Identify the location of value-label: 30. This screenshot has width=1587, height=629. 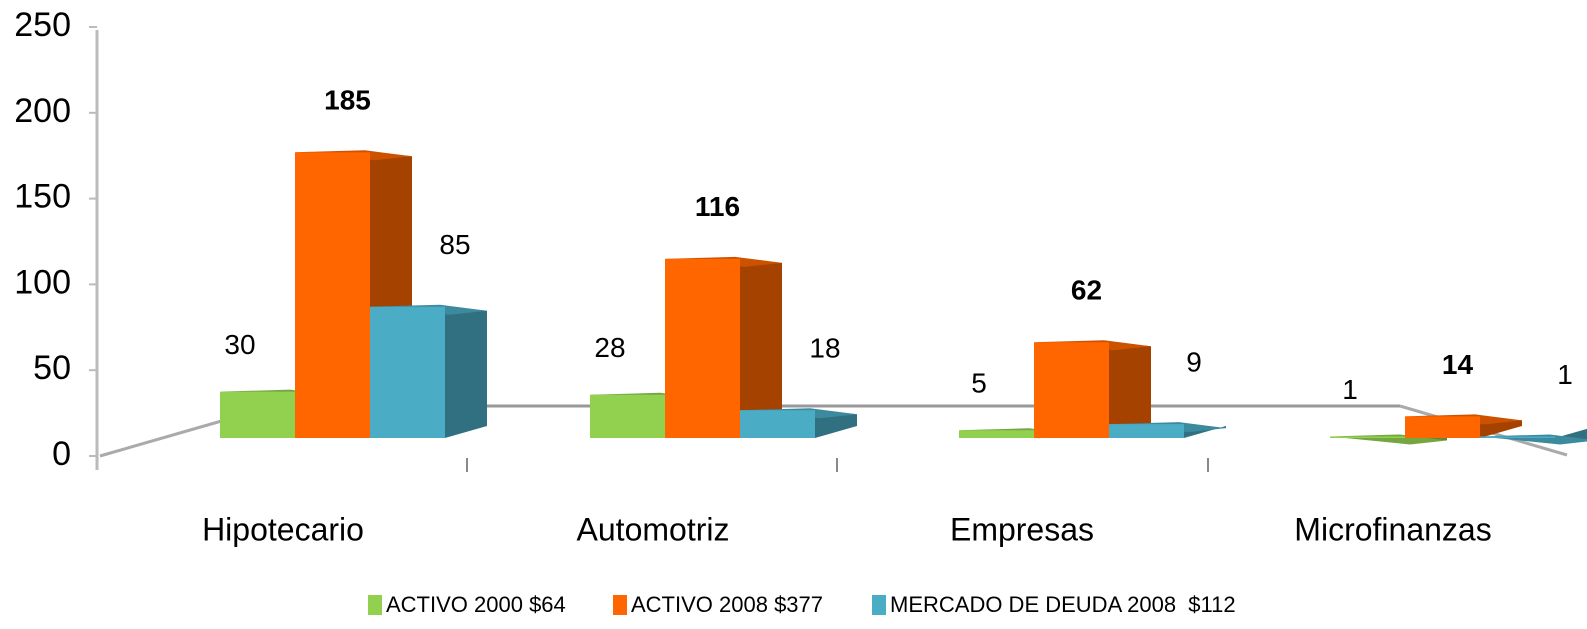
(239, 344).